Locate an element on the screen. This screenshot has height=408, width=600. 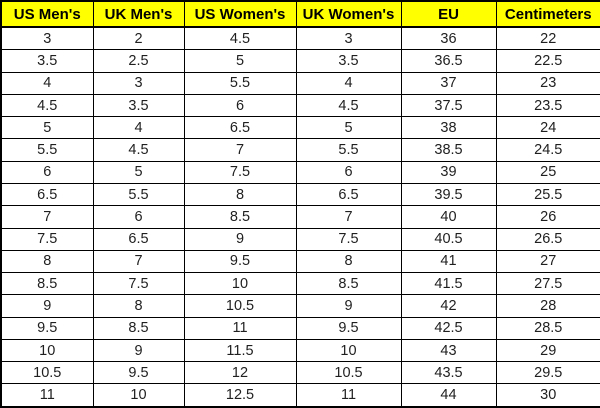
table-row: 9 8 10.5 9 42 28 is located at coordinates (300, 306).